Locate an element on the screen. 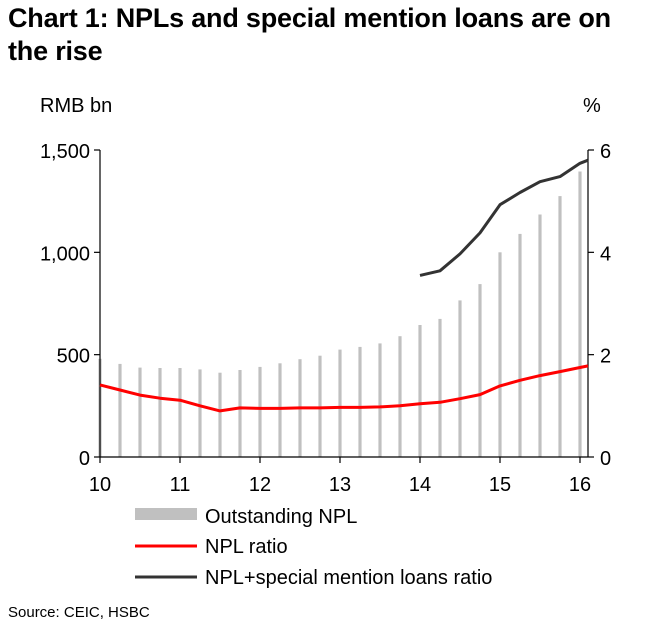 Image resolution: width=647 pixels, height=635 pixels. x-tick-label: 12 is located at coordinates (260, 485).